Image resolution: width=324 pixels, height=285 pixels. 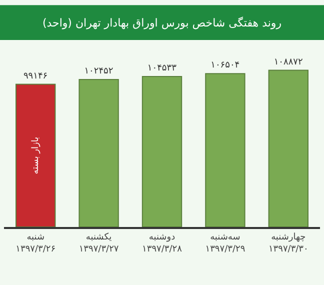 What do you see at coordinates (99, 71) in the screenshot?
I see `data-label: ۱۰۲۴۵۲` at bounding box center [99, 71].